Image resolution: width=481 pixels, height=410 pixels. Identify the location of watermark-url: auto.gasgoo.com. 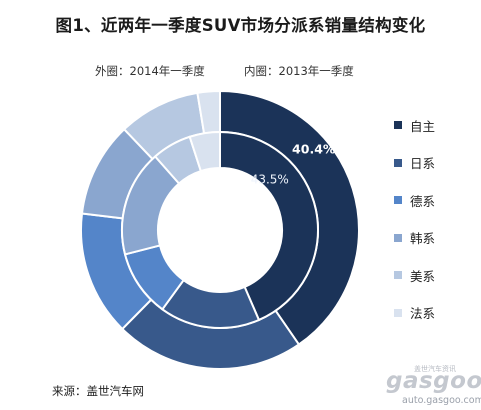
(441, 400).